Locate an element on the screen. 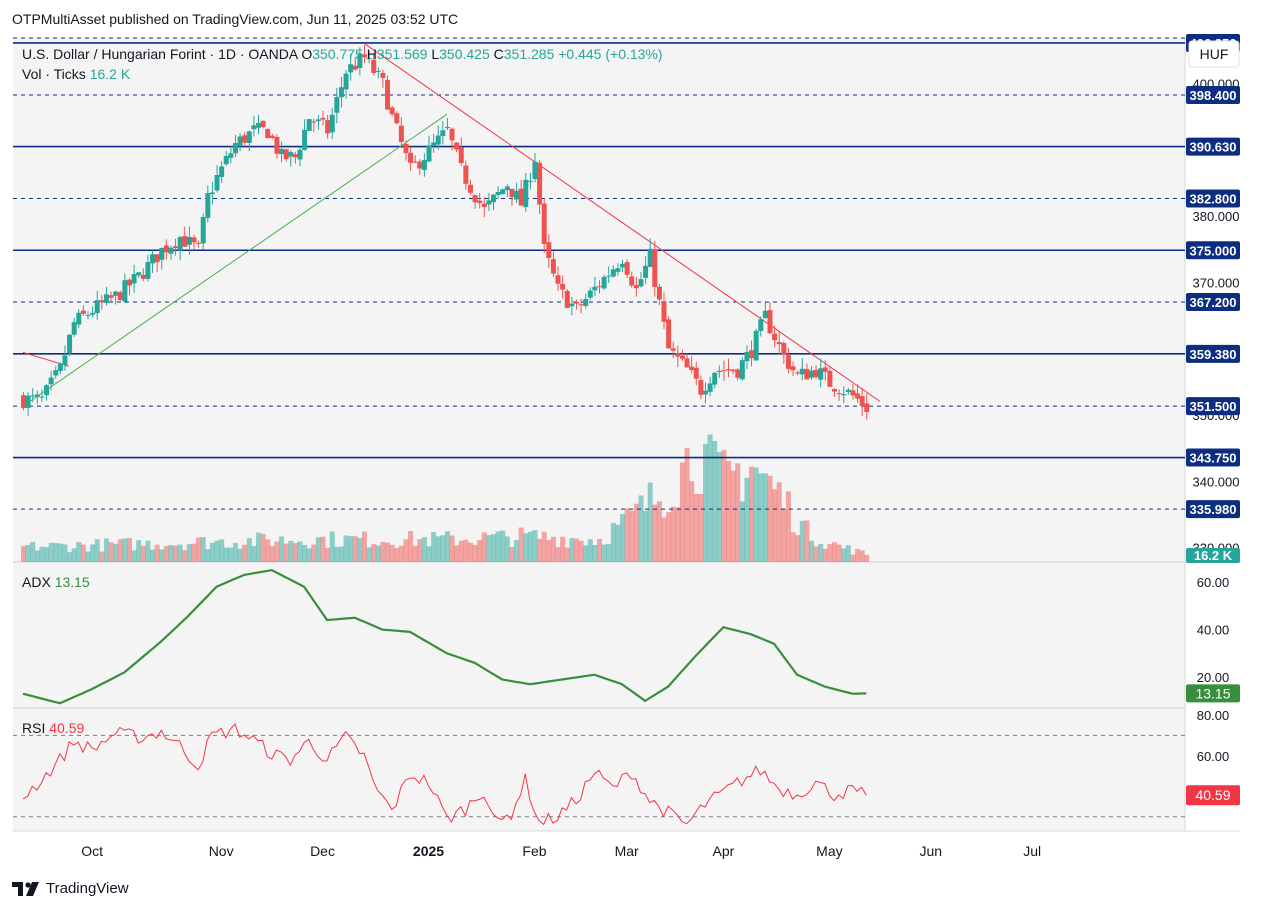 Image resolution: width=1274 pixels, height=912 pixels. rsi-value-tag is located at coordinates (1213, 795).